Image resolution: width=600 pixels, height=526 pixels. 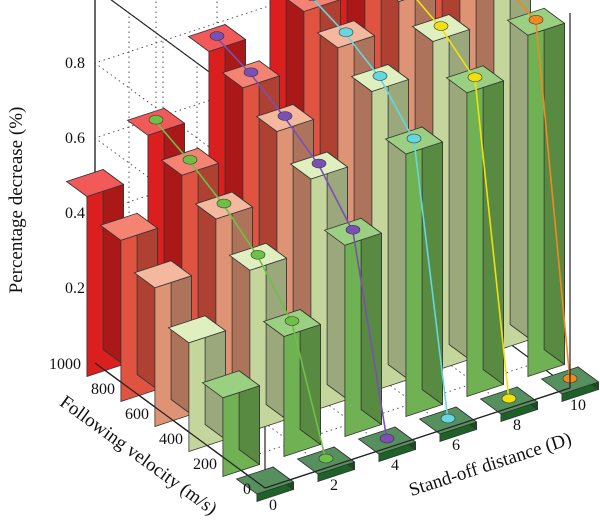 I want to click on y-tick-label: 1000, so click(x=65, y=364).